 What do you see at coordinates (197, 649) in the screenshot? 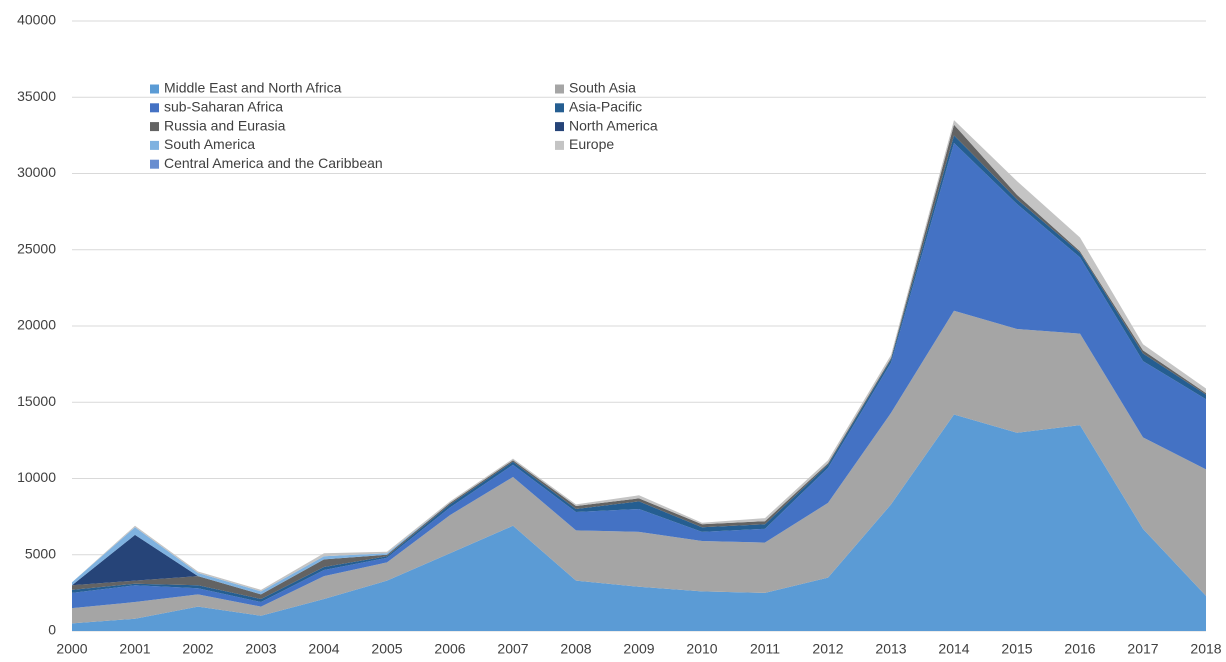
I see `x-tick-label: 2002` at bounding box center [197, 649].